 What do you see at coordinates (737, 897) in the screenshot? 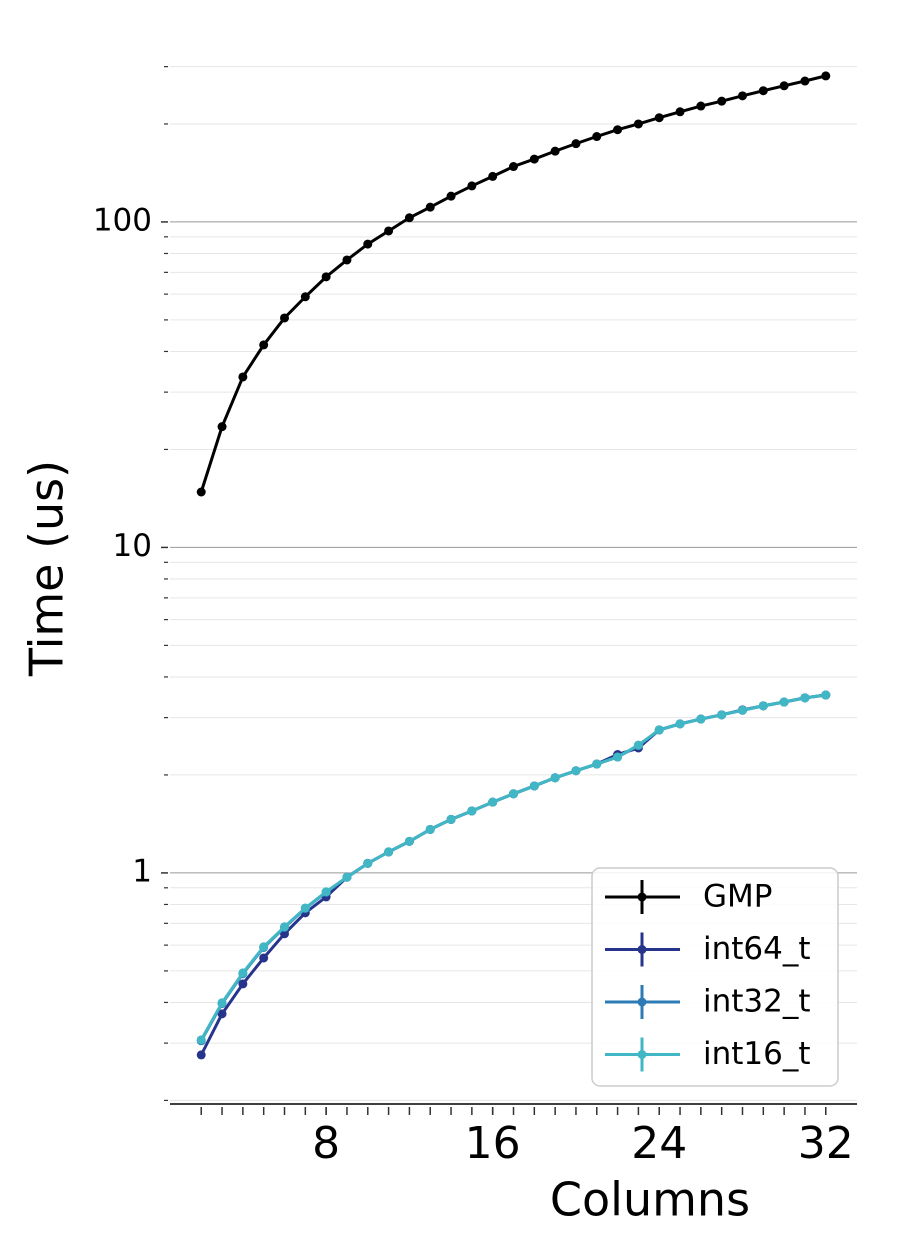
I see `legend-label: GMP` at bounding box center [737, 897].